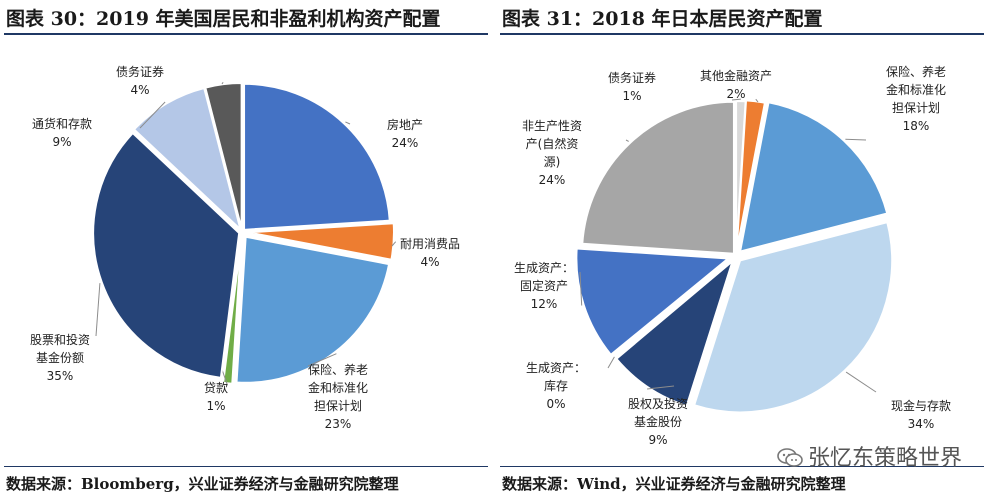 This screenshot has height=501, width=988. What do you see at coordinates (674, 484) in the screenshot?
I see `chart-source-japan: 数据来源：Wind，兴业证券经济与金融研究院整理` at bounding box center [674, 484].